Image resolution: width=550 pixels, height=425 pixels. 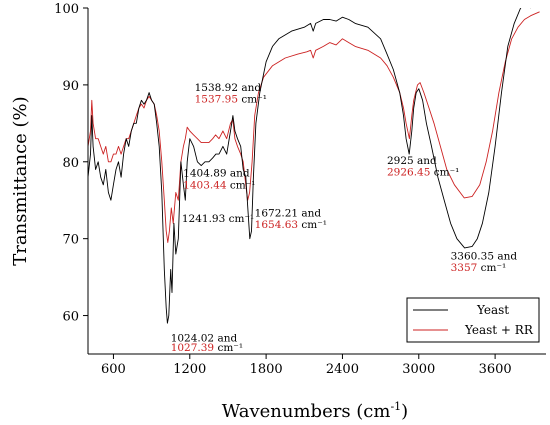 I want to click on peak-annotation-part: 1538.92 and, so click(x=228, y=88).